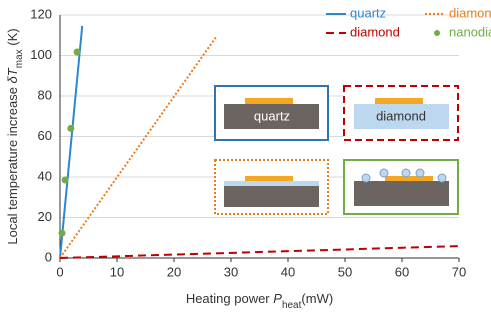 Image resolution: width=491 pixels, height=325 pixels. What do you see at coordinates (317, 298) in the screenshot?
I see `x-axis-title-part: (mW)` at bounding box center [317, 298].